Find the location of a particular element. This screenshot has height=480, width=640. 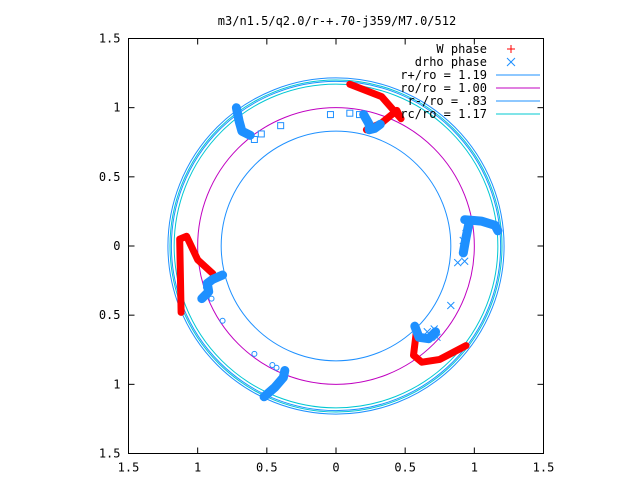

legend-label: rc/ro = 1.17 is located at coordinates (443, 114).